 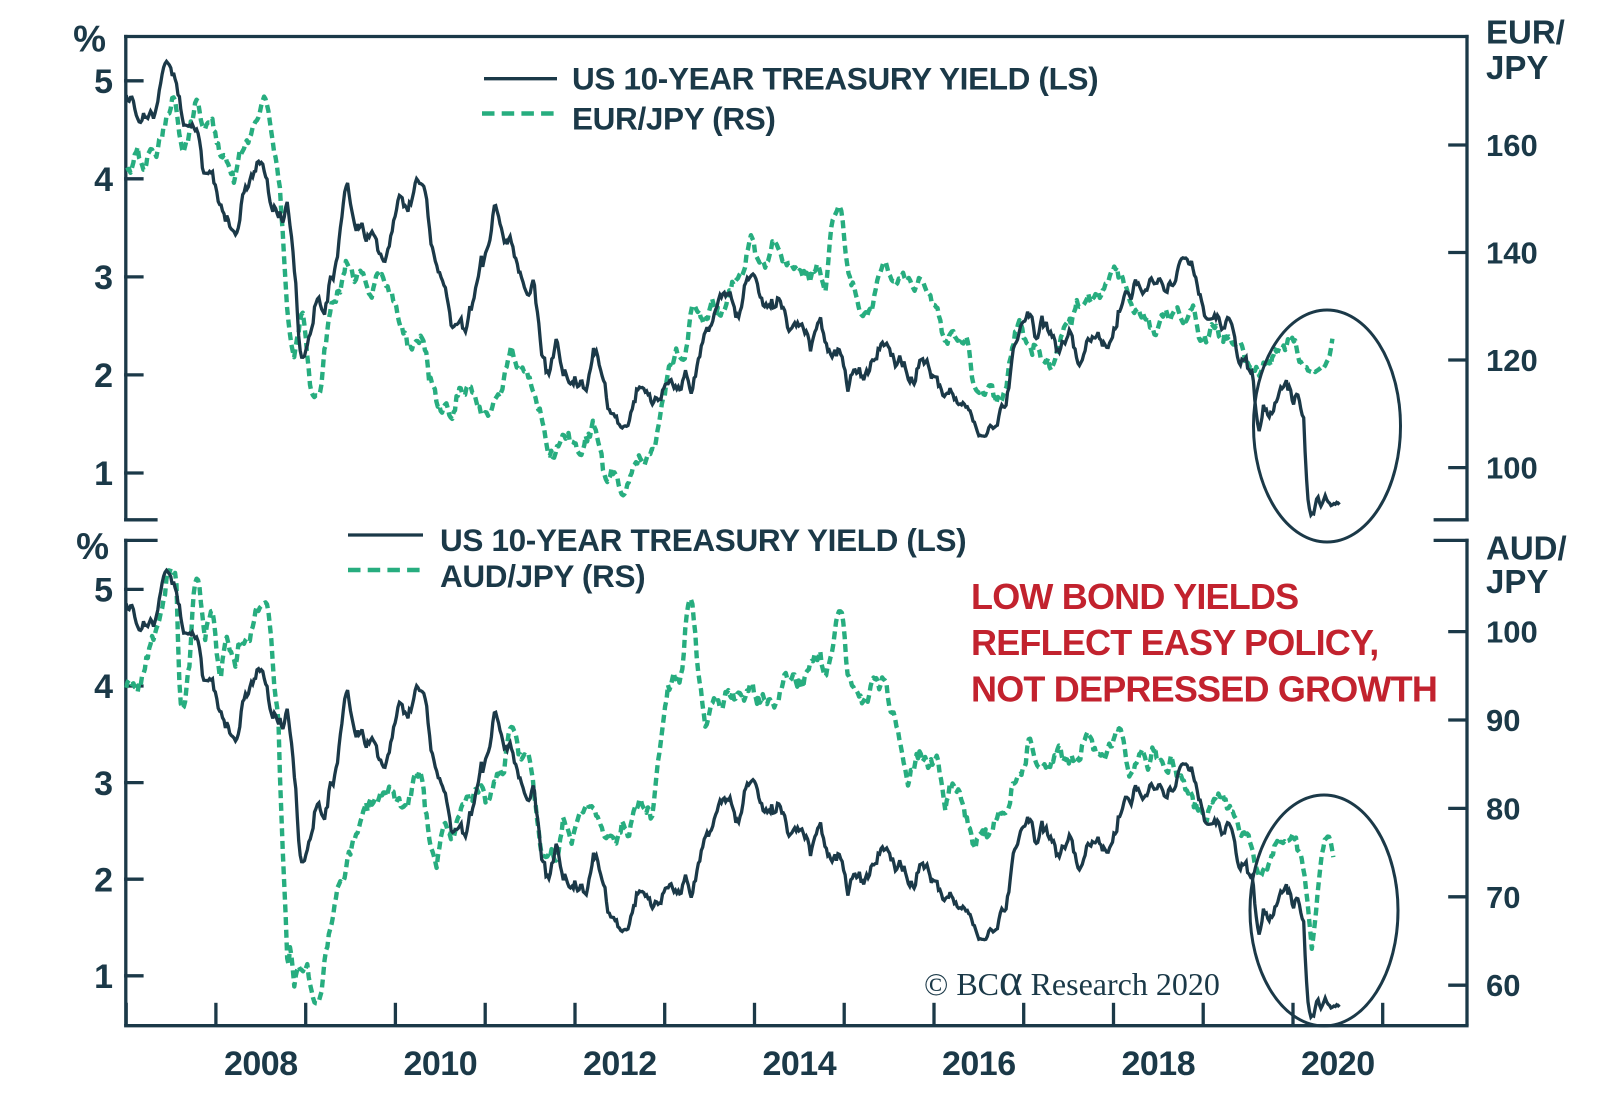 I want to click on svg-text: AUD/JPY (RS), so click(x=542, y=576).